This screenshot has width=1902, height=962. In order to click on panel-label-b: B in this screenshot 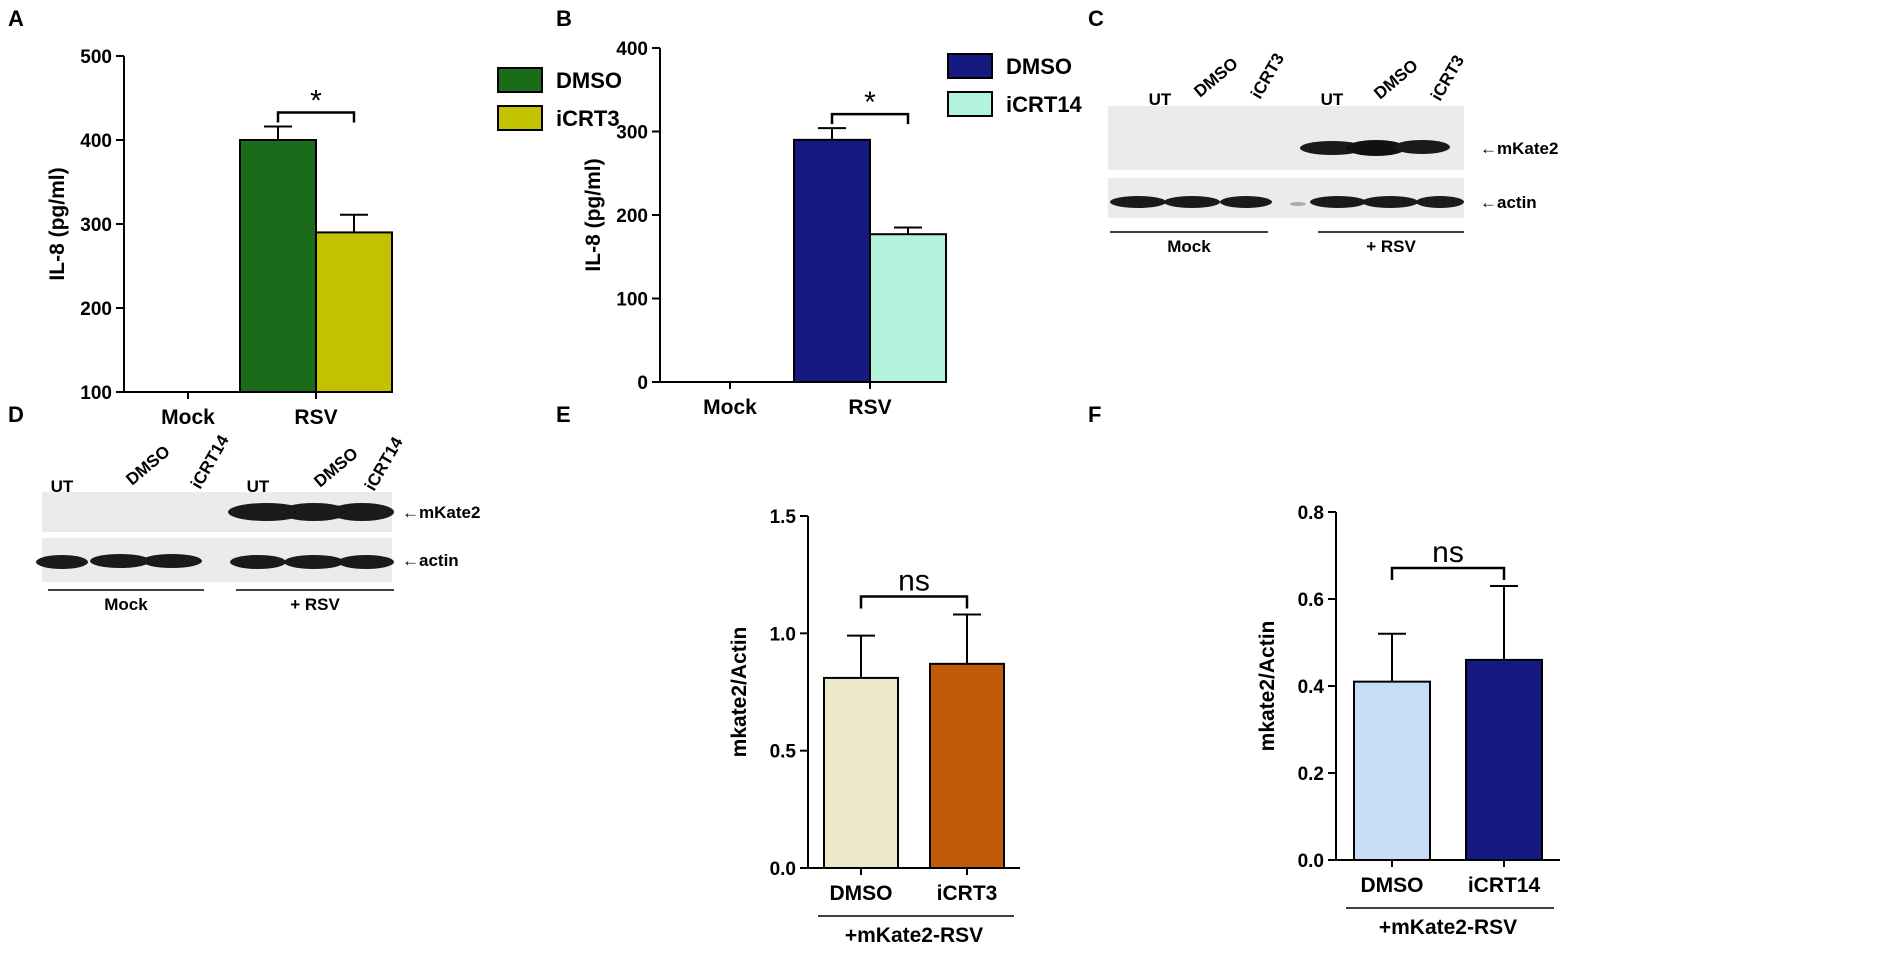, I will do `click(564, 18)`.